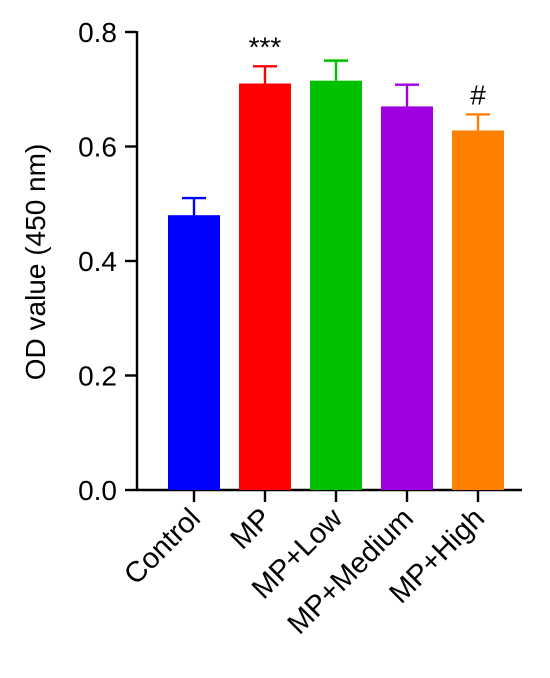  What do you see at coordinates (478, 94) in the screenshot?
I see `significance-label: #` at bounding box center [478, 94].